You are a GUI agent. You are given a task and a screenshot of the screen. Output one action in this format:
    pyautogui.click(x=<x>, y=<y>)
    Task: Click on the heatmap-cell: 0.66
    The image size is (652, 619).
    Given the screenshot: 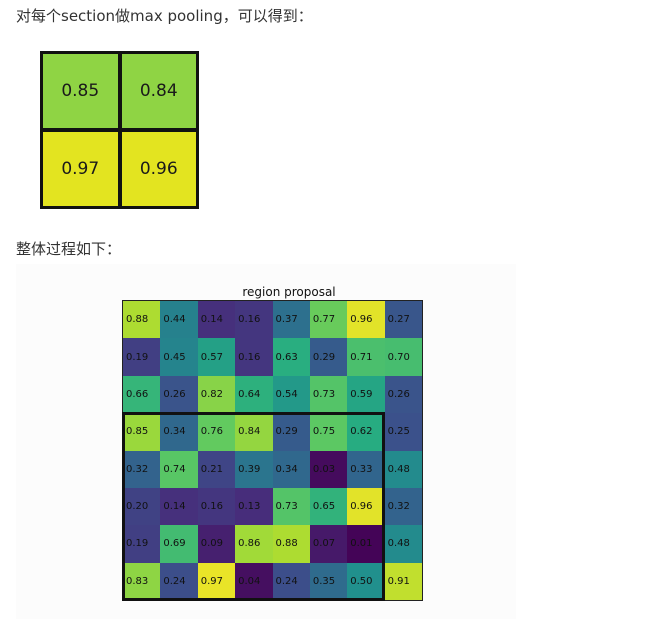 What is the action you would take?
    pyautogui.click(x=142, y=394)
    